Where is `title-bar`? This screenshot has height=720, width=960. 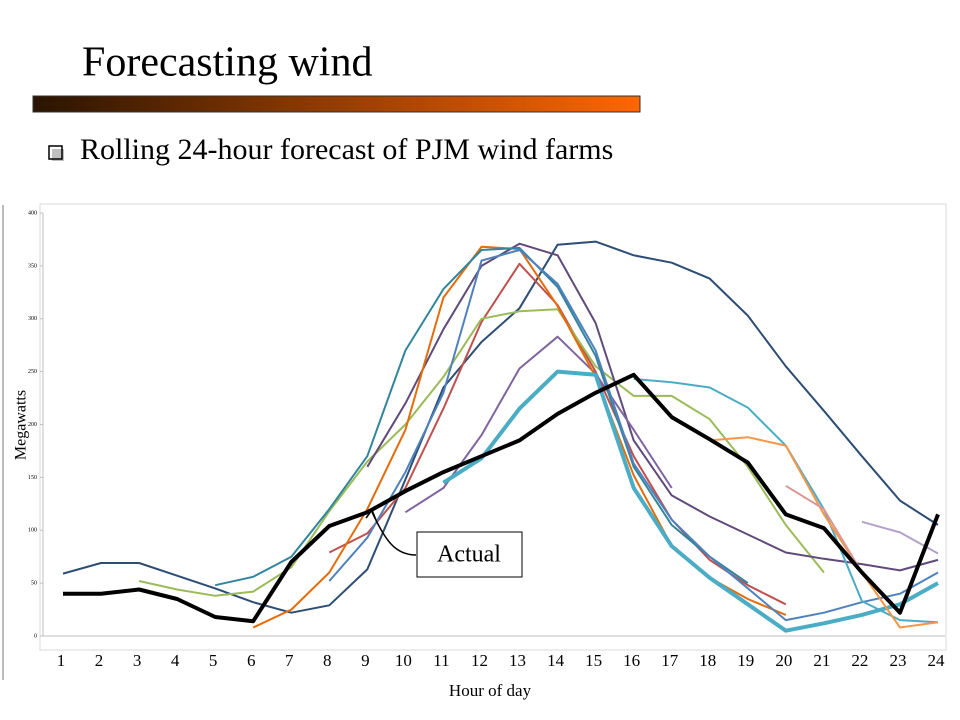 title-bar is located at coordinates (336, 104).